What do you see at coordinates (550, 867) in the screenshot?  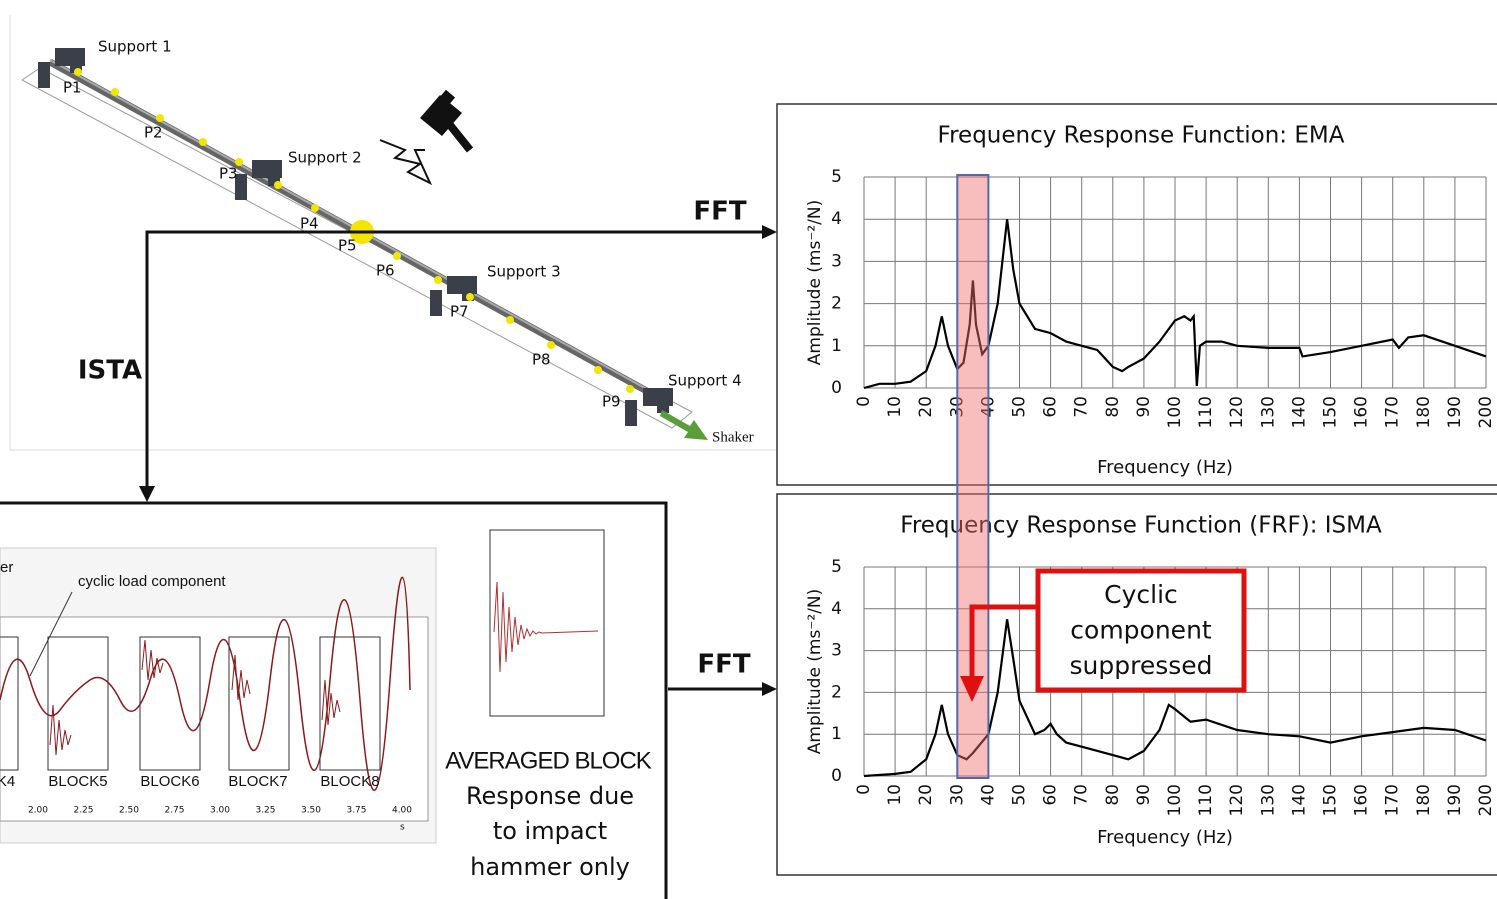 I see `response-line: hammer only` at bounding box center [550, 867].